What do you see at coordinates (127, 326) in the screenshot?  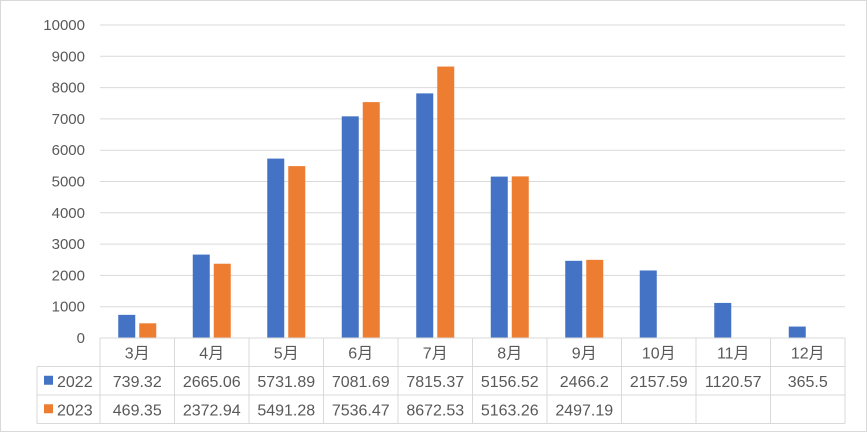 I see `bar-2022-3月` at bounding box center [127, 326].